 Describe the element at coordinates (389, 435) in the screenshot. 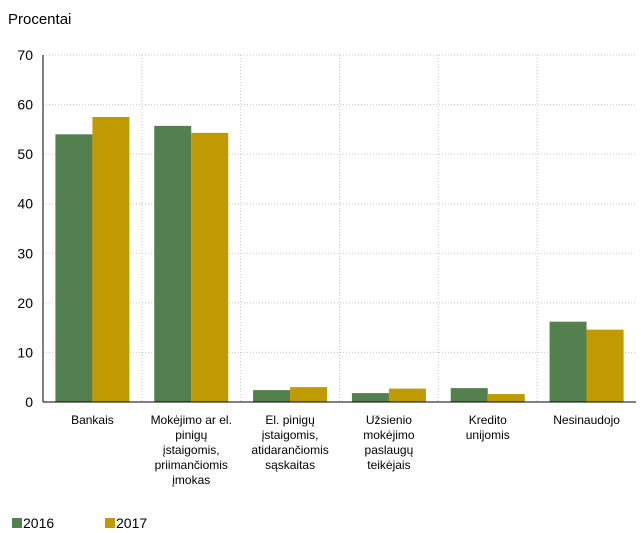

I see `x-category-line: mokėjimo` at that location.